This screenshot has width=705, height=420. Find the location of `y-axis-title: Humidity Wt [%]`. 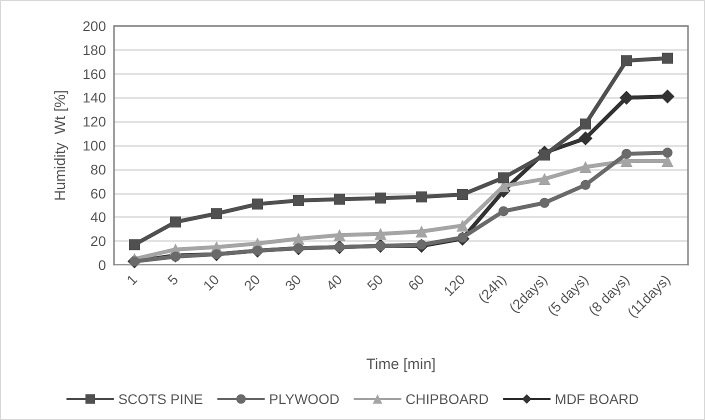

y-axis-title: Humidity Wt [%] is located at coordinates (60, 145).